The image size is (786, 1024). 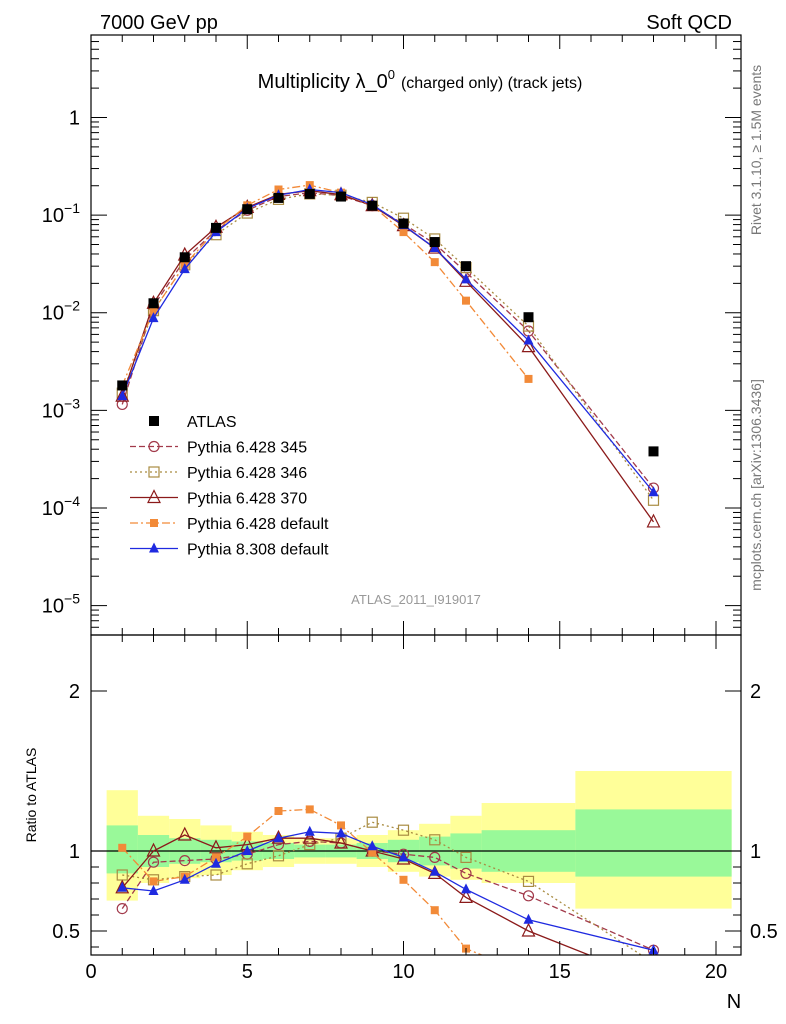 I want to click on legend-entry-pythia-6-428-345: Pythia 6.428 345, so click(x=218, y=448).